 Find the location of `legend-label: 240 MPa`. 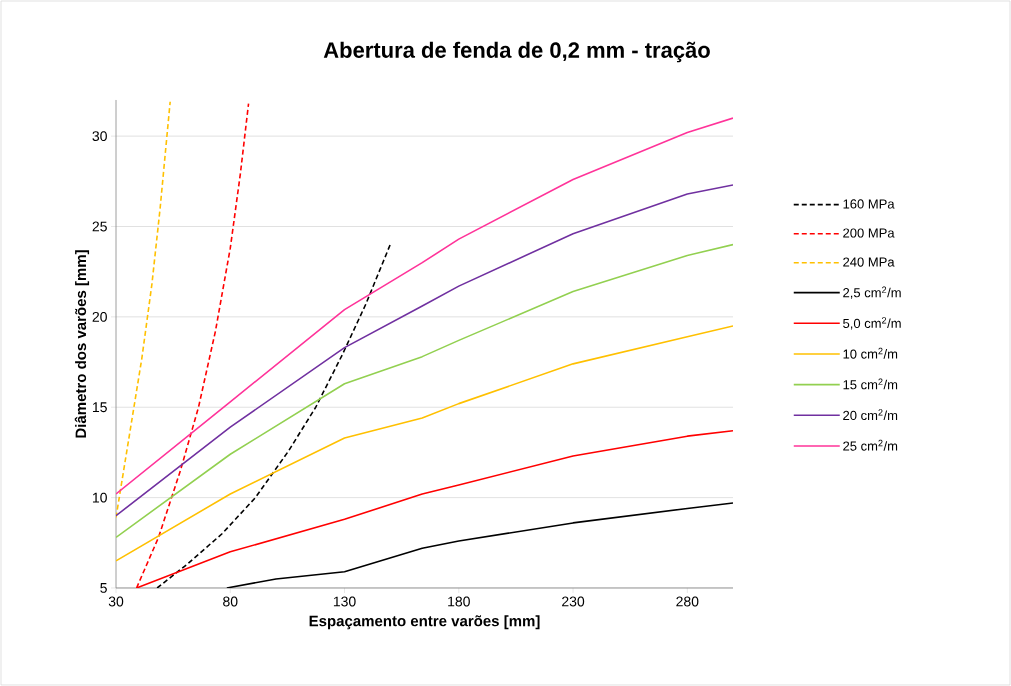

legend-label: 240 MPa is located at coordinates (869, 262).